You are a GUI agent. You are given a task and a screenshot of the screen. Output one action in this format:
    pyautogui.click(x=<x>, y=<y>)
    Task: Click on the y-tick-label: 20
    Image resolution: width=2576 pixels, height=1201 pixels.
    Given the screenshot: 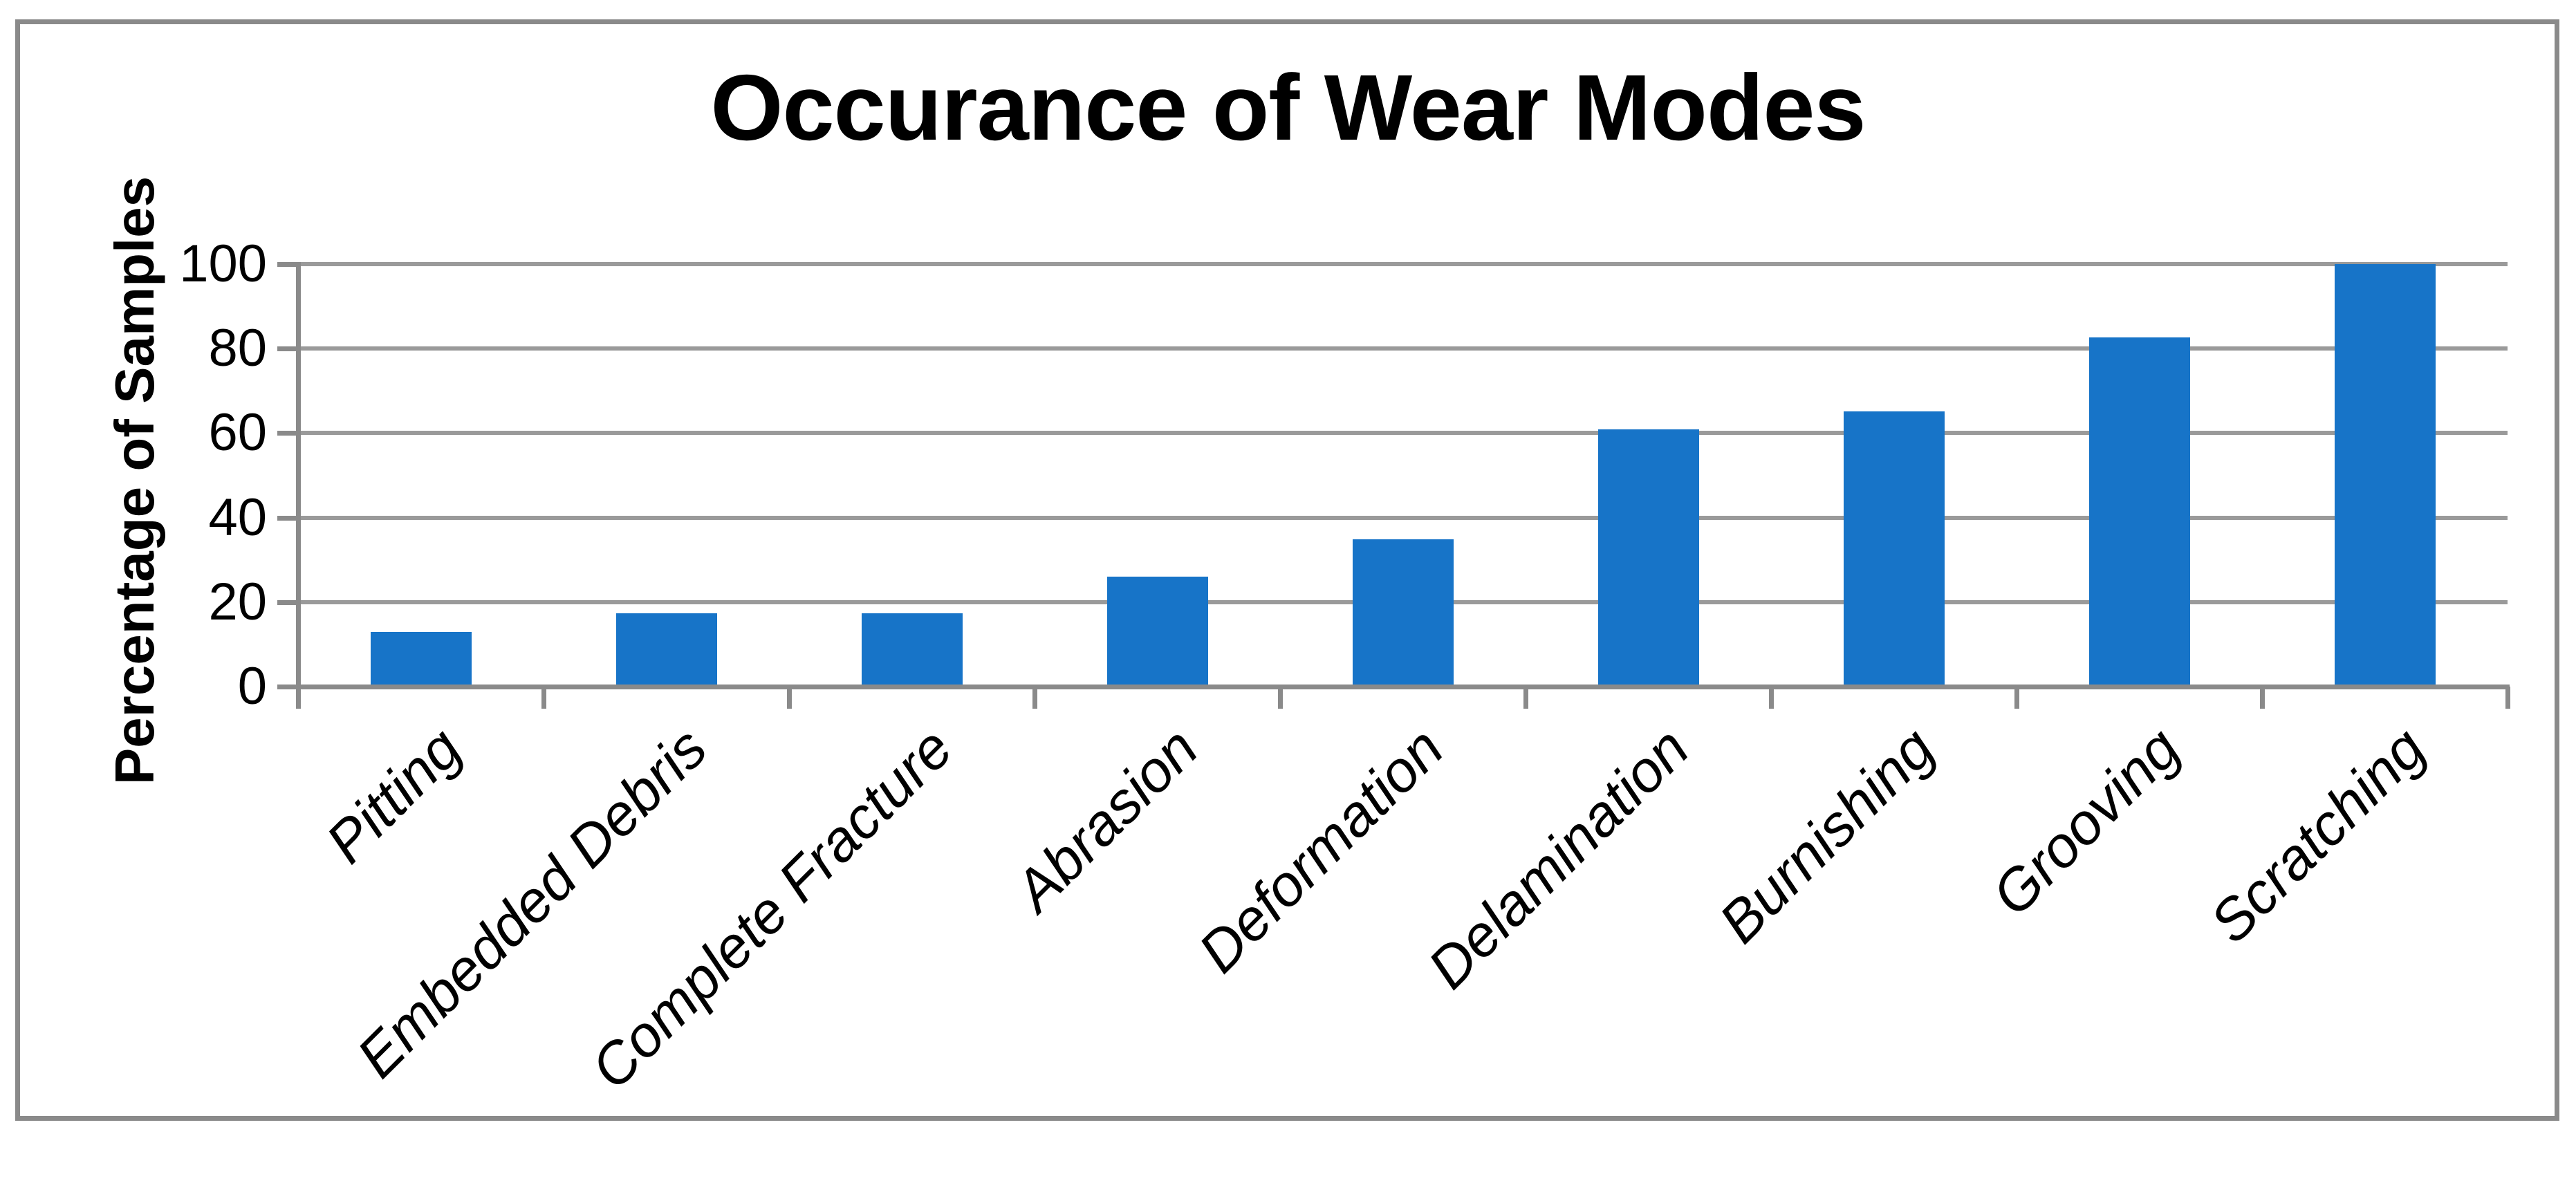 What is the action you would take?
    pyautogui.click(x=237, y=601)
    